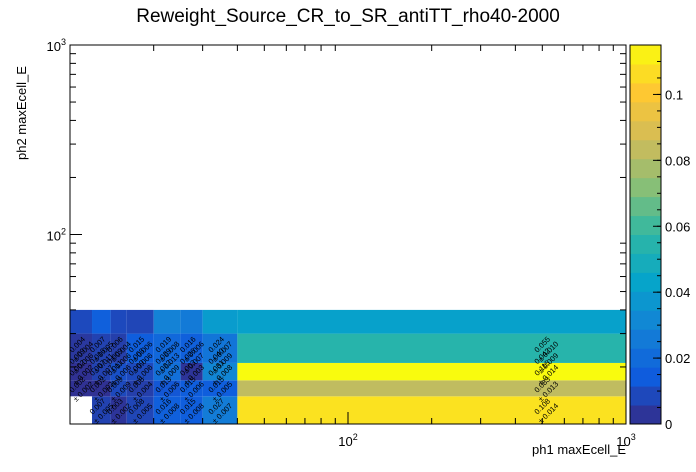 This screenshot has height=472, width=696. What do you see at coordinates (674, 94) in the screenshot?
I see `colorbar-tick-label: 0.1` at bounding box center [674, 94].